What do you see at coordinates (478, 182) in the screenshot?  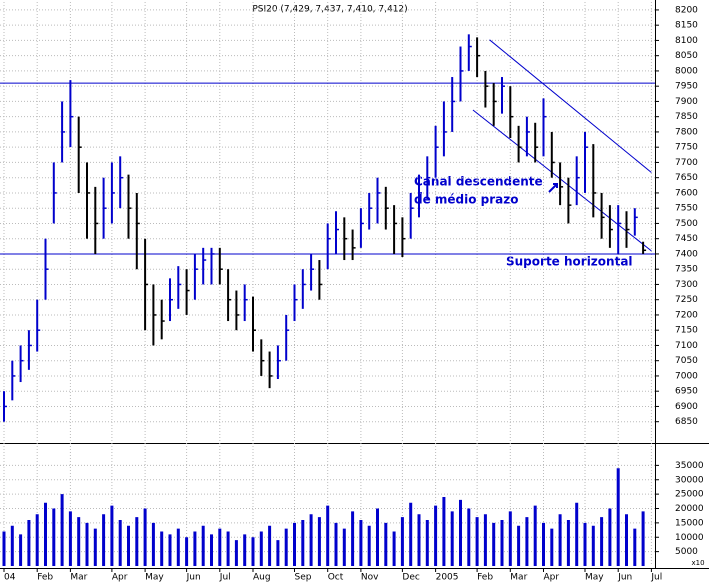 I see `annotation: Canal descendente` at bounding box center [478, 182].